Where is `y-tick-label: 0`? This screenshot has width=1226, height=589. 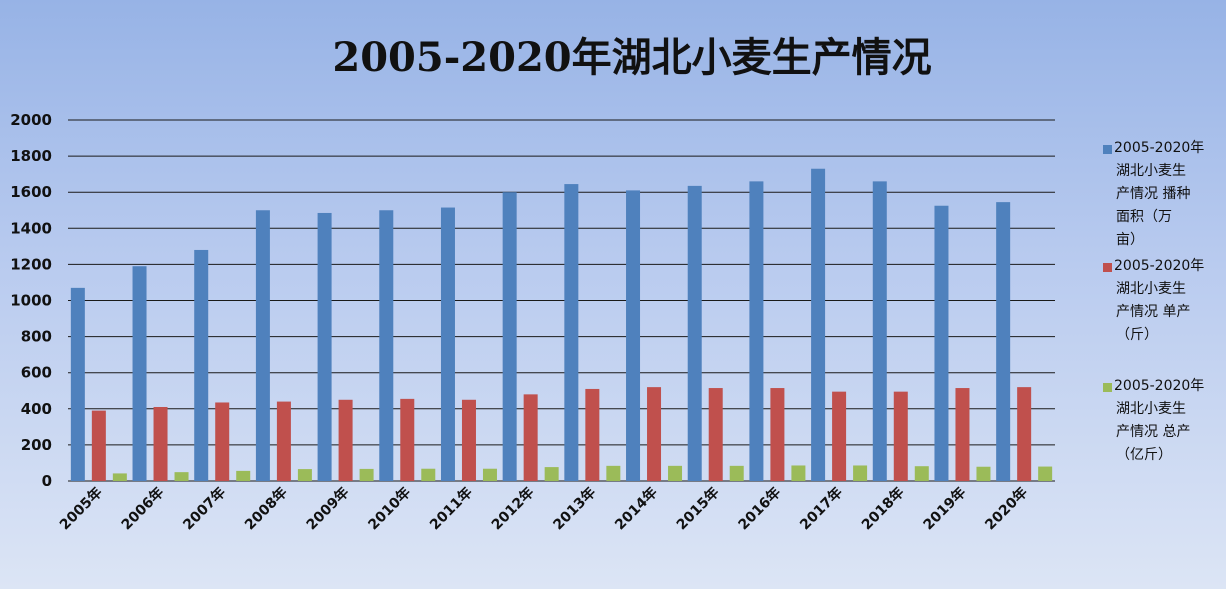 y-tick-label: 0 is located at coordinates (47, 481).